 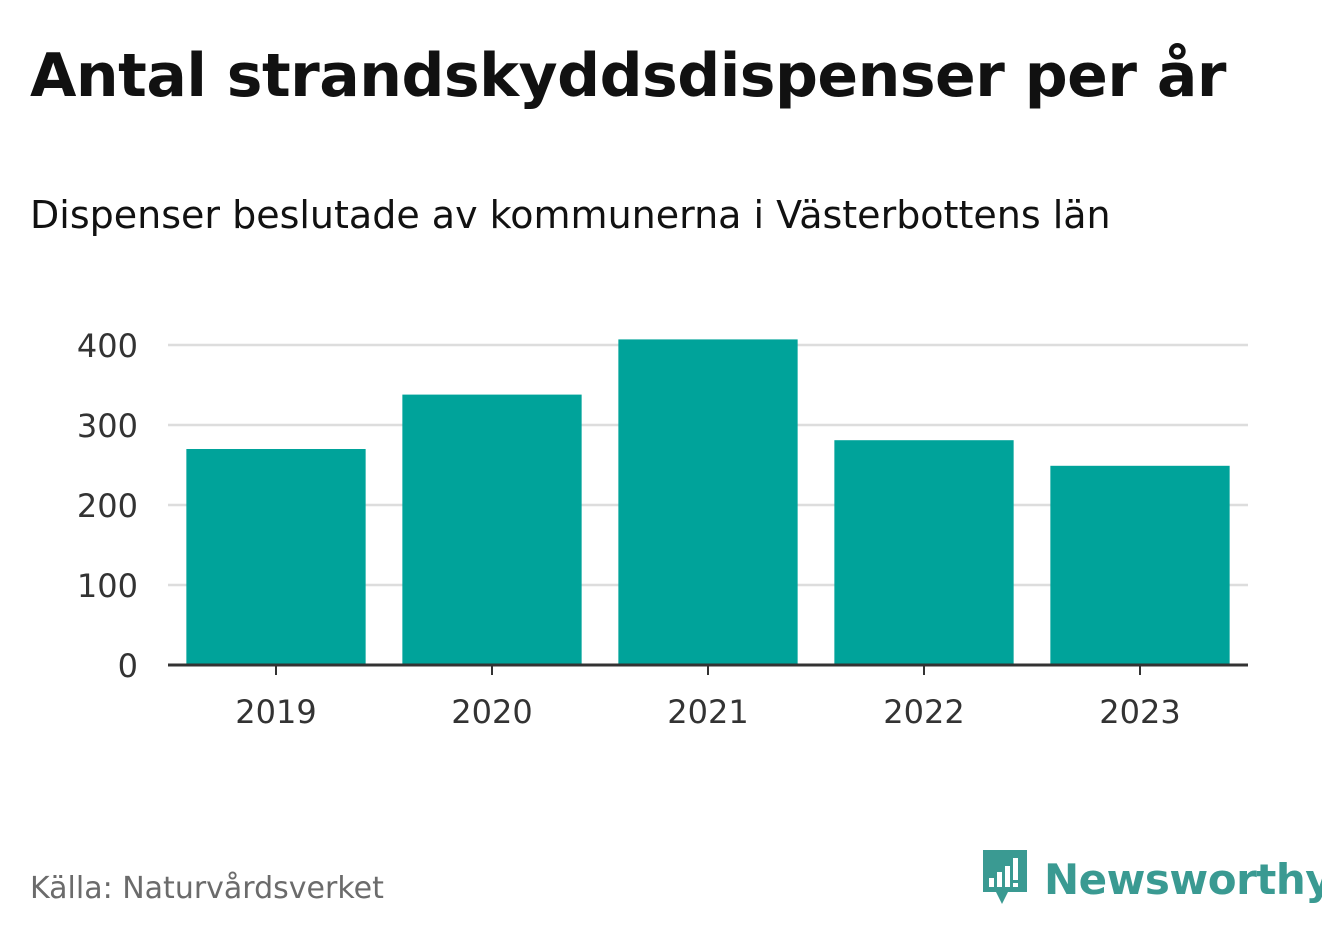 I want to click on source-note: Källa: Naturvårdsverket, so click(x=207, y=888).